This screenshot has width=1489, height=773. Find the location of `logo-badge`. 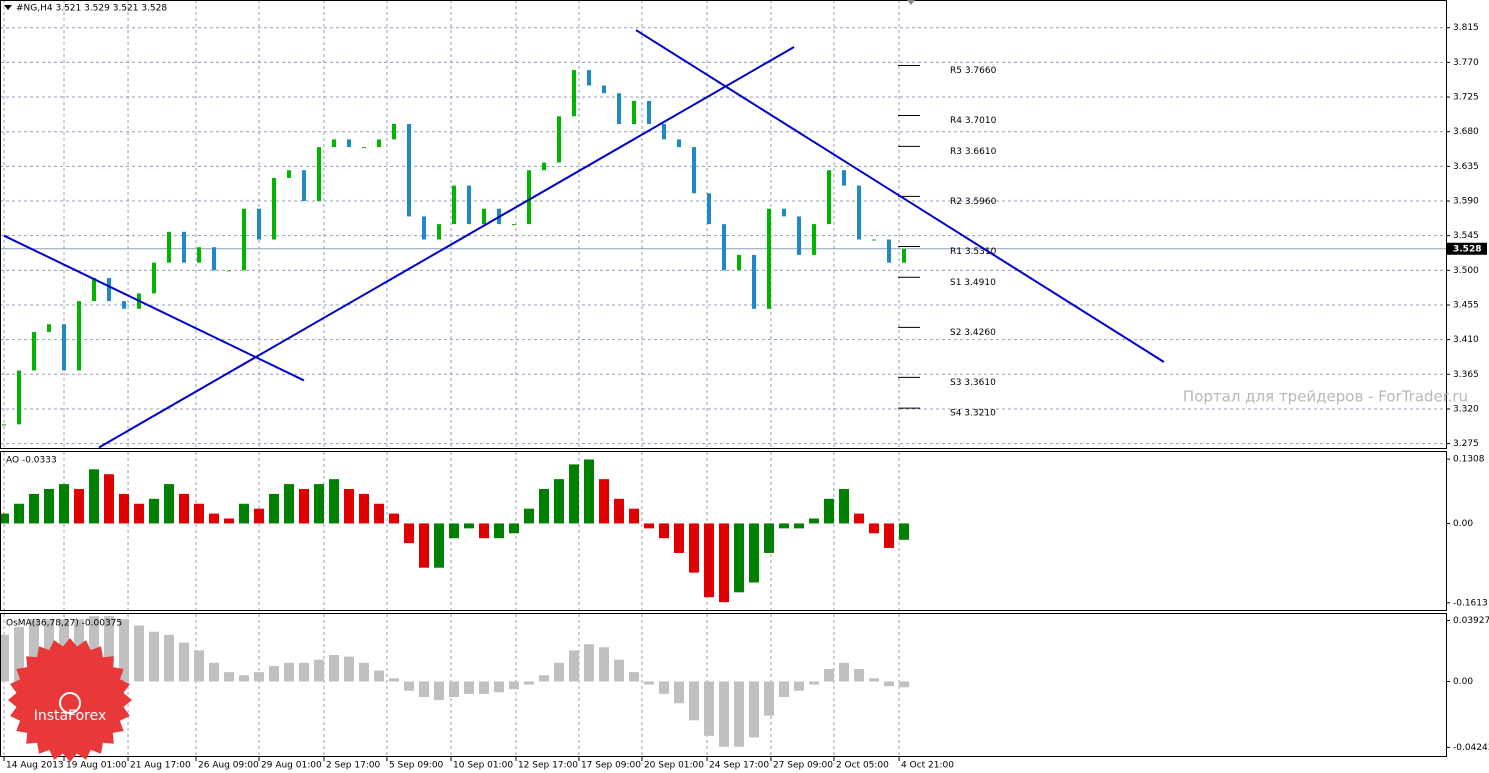

logo-badge is located at coordinates (70, 700).